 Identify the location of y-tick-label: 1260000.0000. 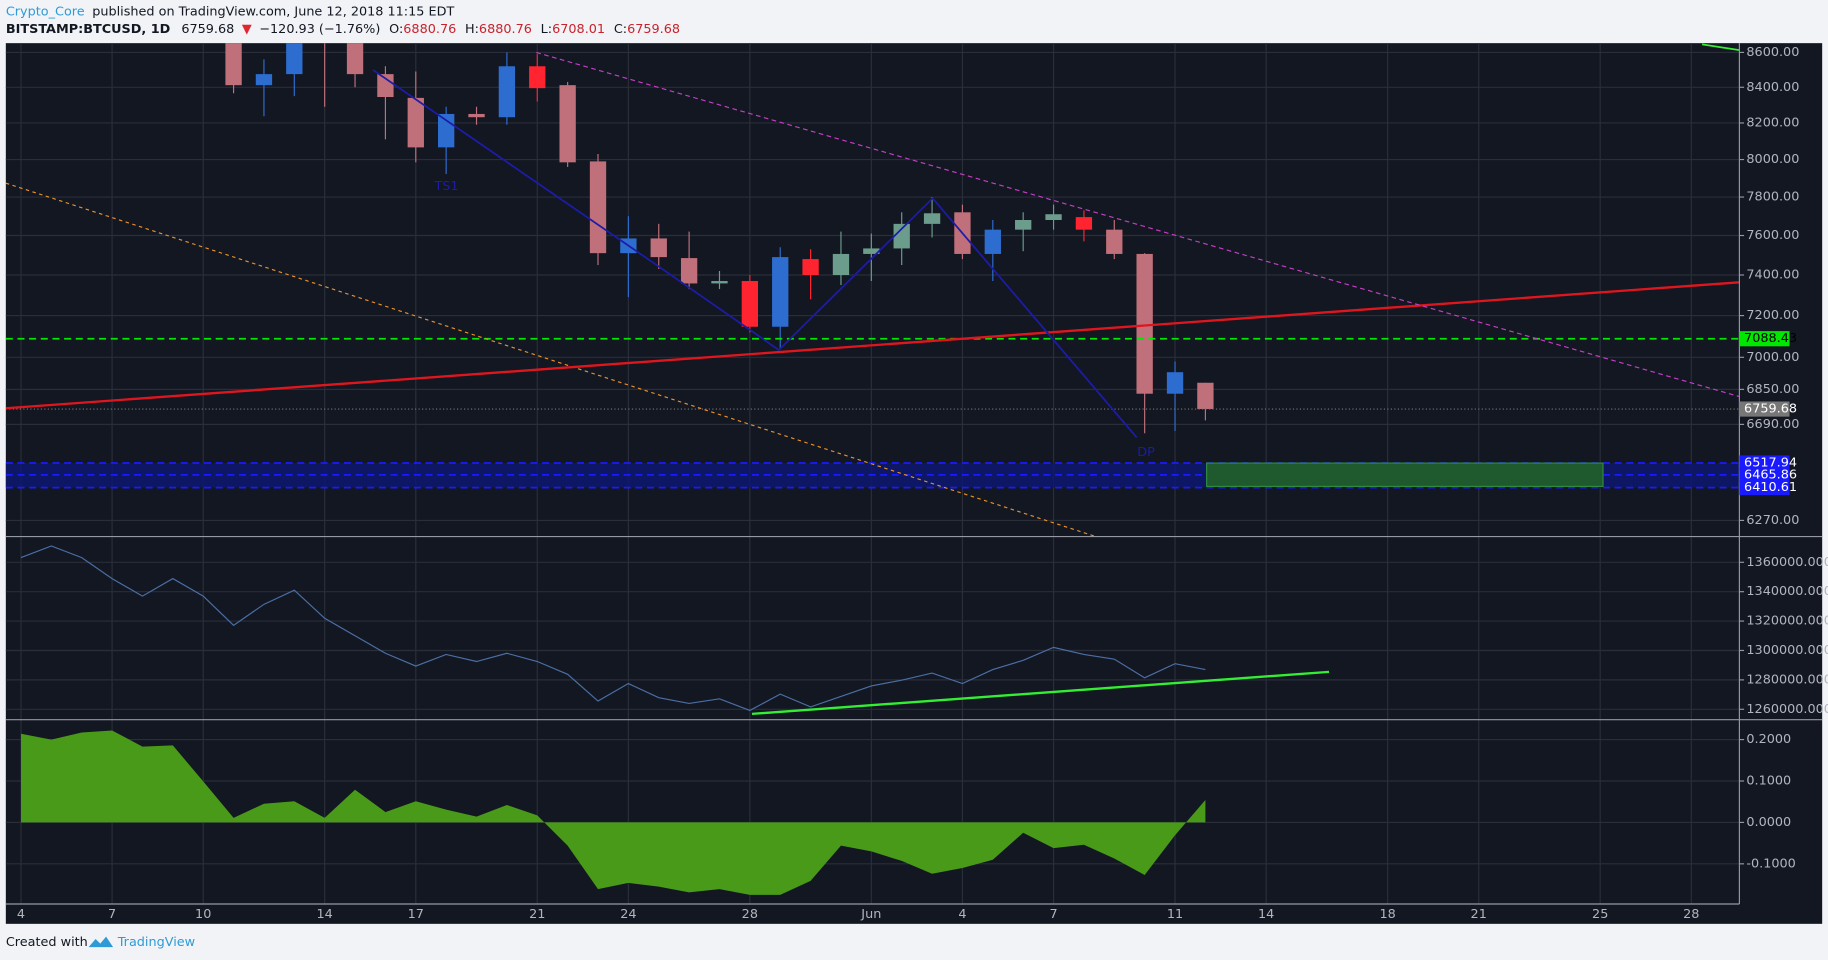
(1787, 709).